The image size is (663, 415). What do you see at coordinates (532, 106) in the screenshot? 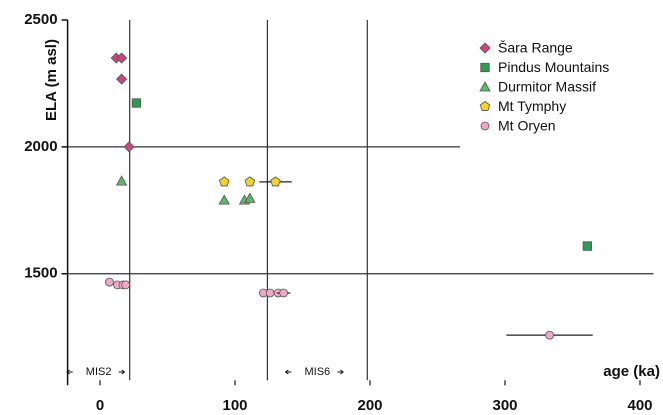
I see `legend-label: Mt Tymphy` at bounding box center [532, 106].